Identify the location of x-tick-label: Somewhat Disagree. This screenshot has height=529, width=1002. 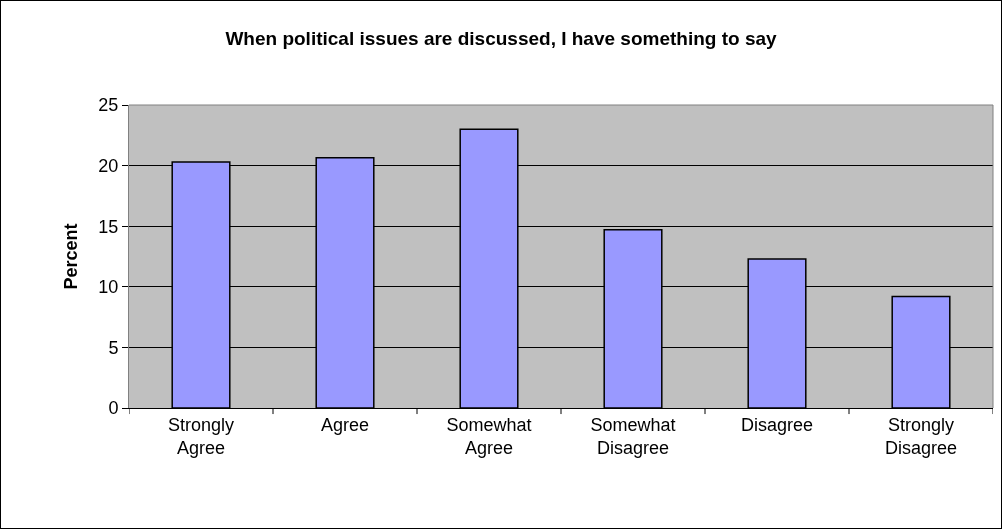
(633, 436).